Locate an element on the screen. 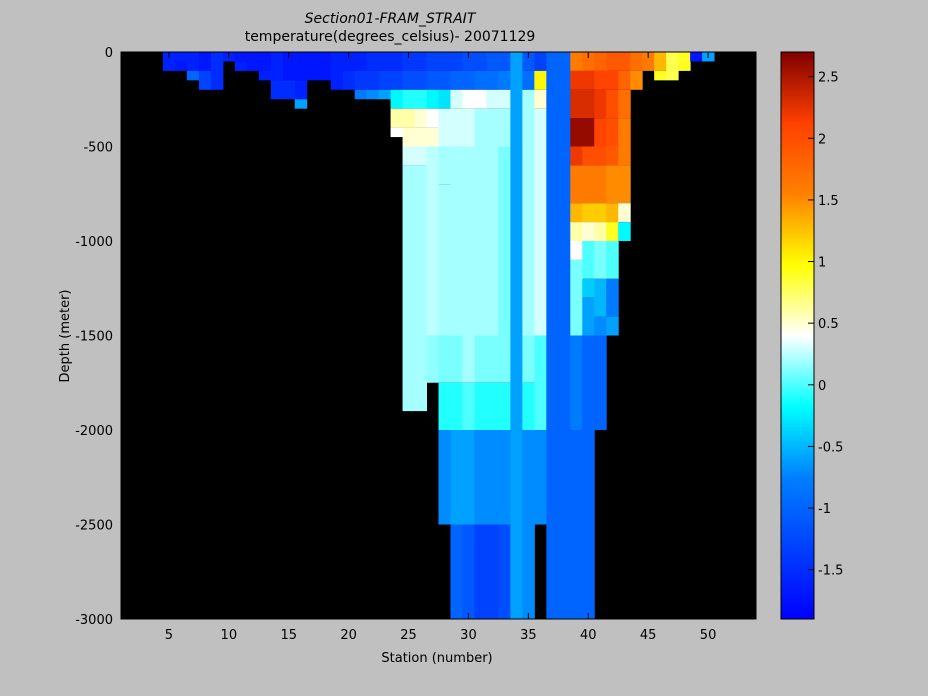  colorbar-tick-label: 0 is located at coordinates (822, 386).